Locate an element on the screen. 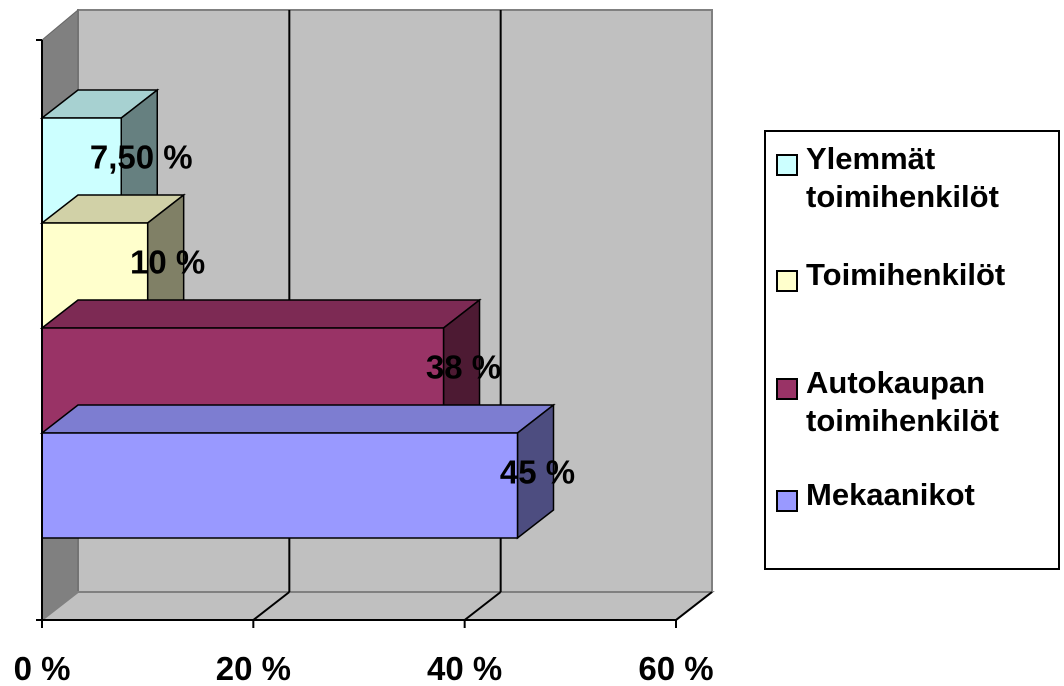 The height and width of the screenshot is (686, 1064). x-tick-label: 60 % is located at coordinates (675, 668).